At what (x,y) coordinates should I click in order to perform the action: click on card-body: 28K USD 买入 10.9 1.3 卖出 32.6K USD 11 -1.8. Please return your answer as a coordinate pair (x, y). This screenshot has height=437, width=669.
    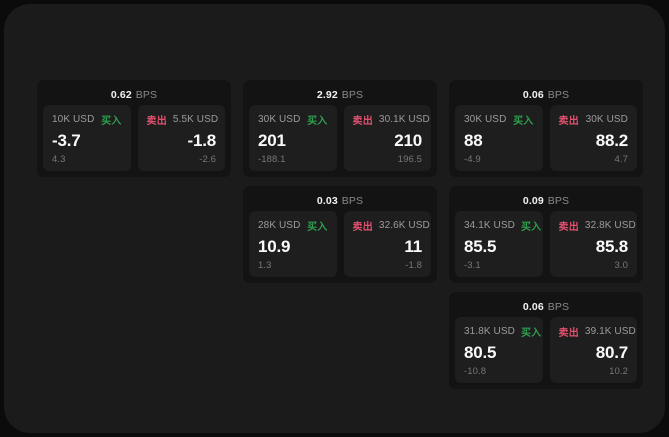
    Looking at the image, I should click on (340, 244).